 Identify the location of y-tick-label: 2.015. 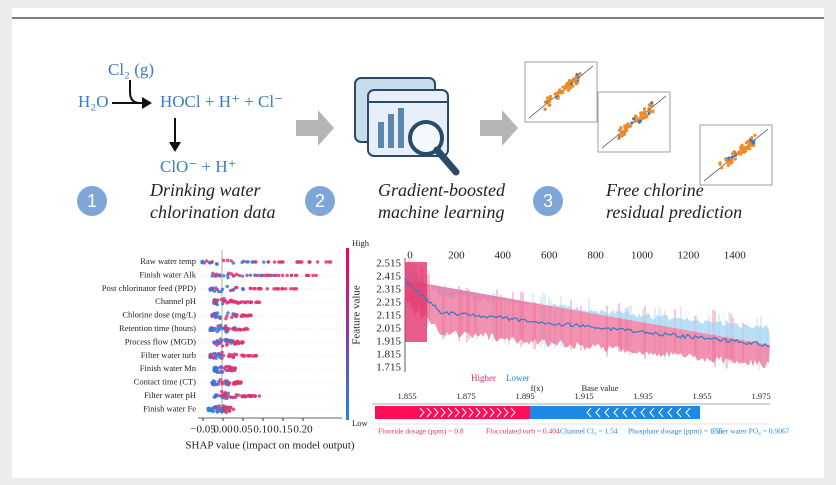
(388, 329).